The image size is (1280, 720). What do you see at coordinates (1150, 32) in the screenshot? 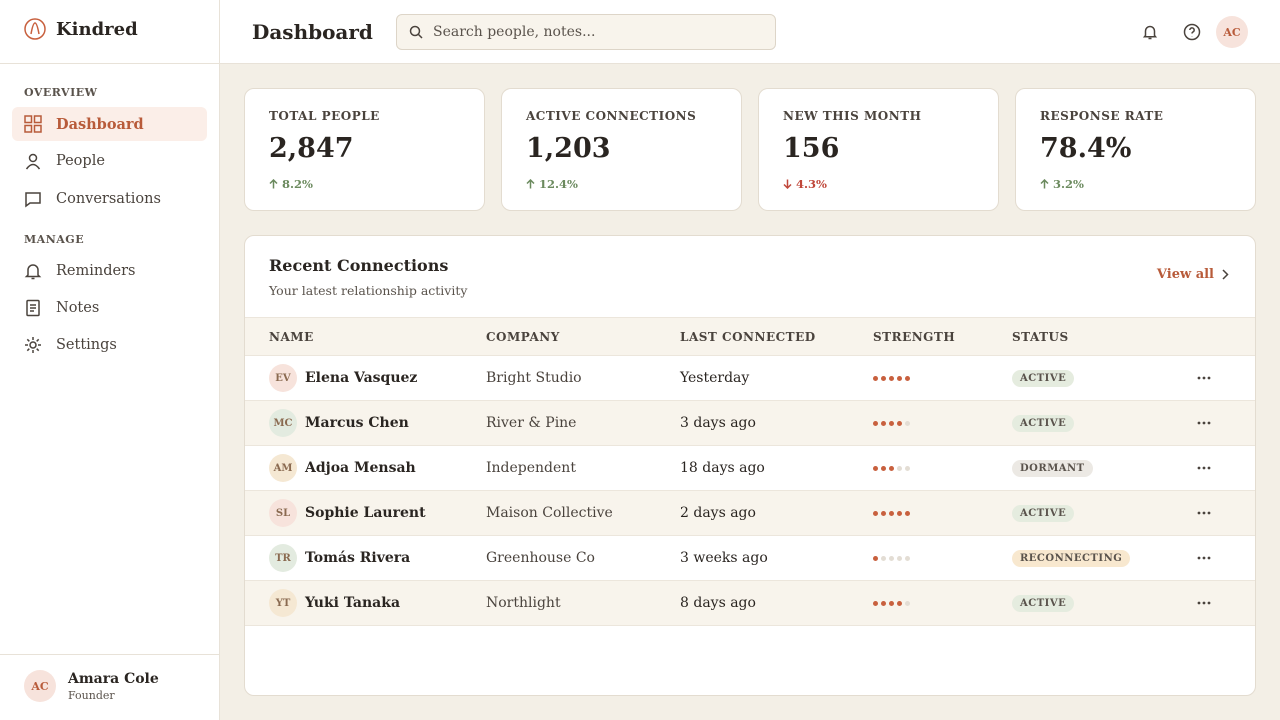
I see `notifications-button` at bounding box center [1150, 32].